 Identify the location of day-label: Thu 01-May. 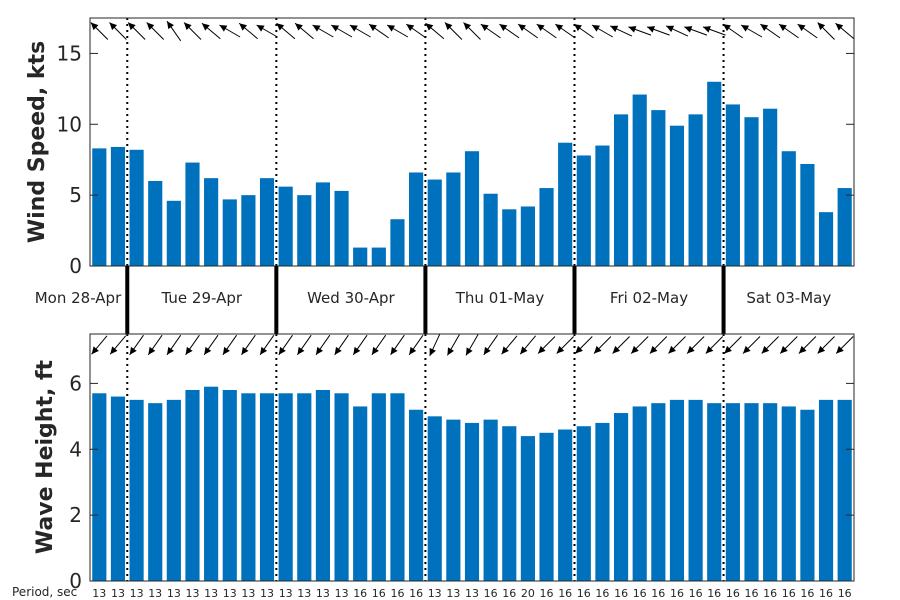
(500, 298).